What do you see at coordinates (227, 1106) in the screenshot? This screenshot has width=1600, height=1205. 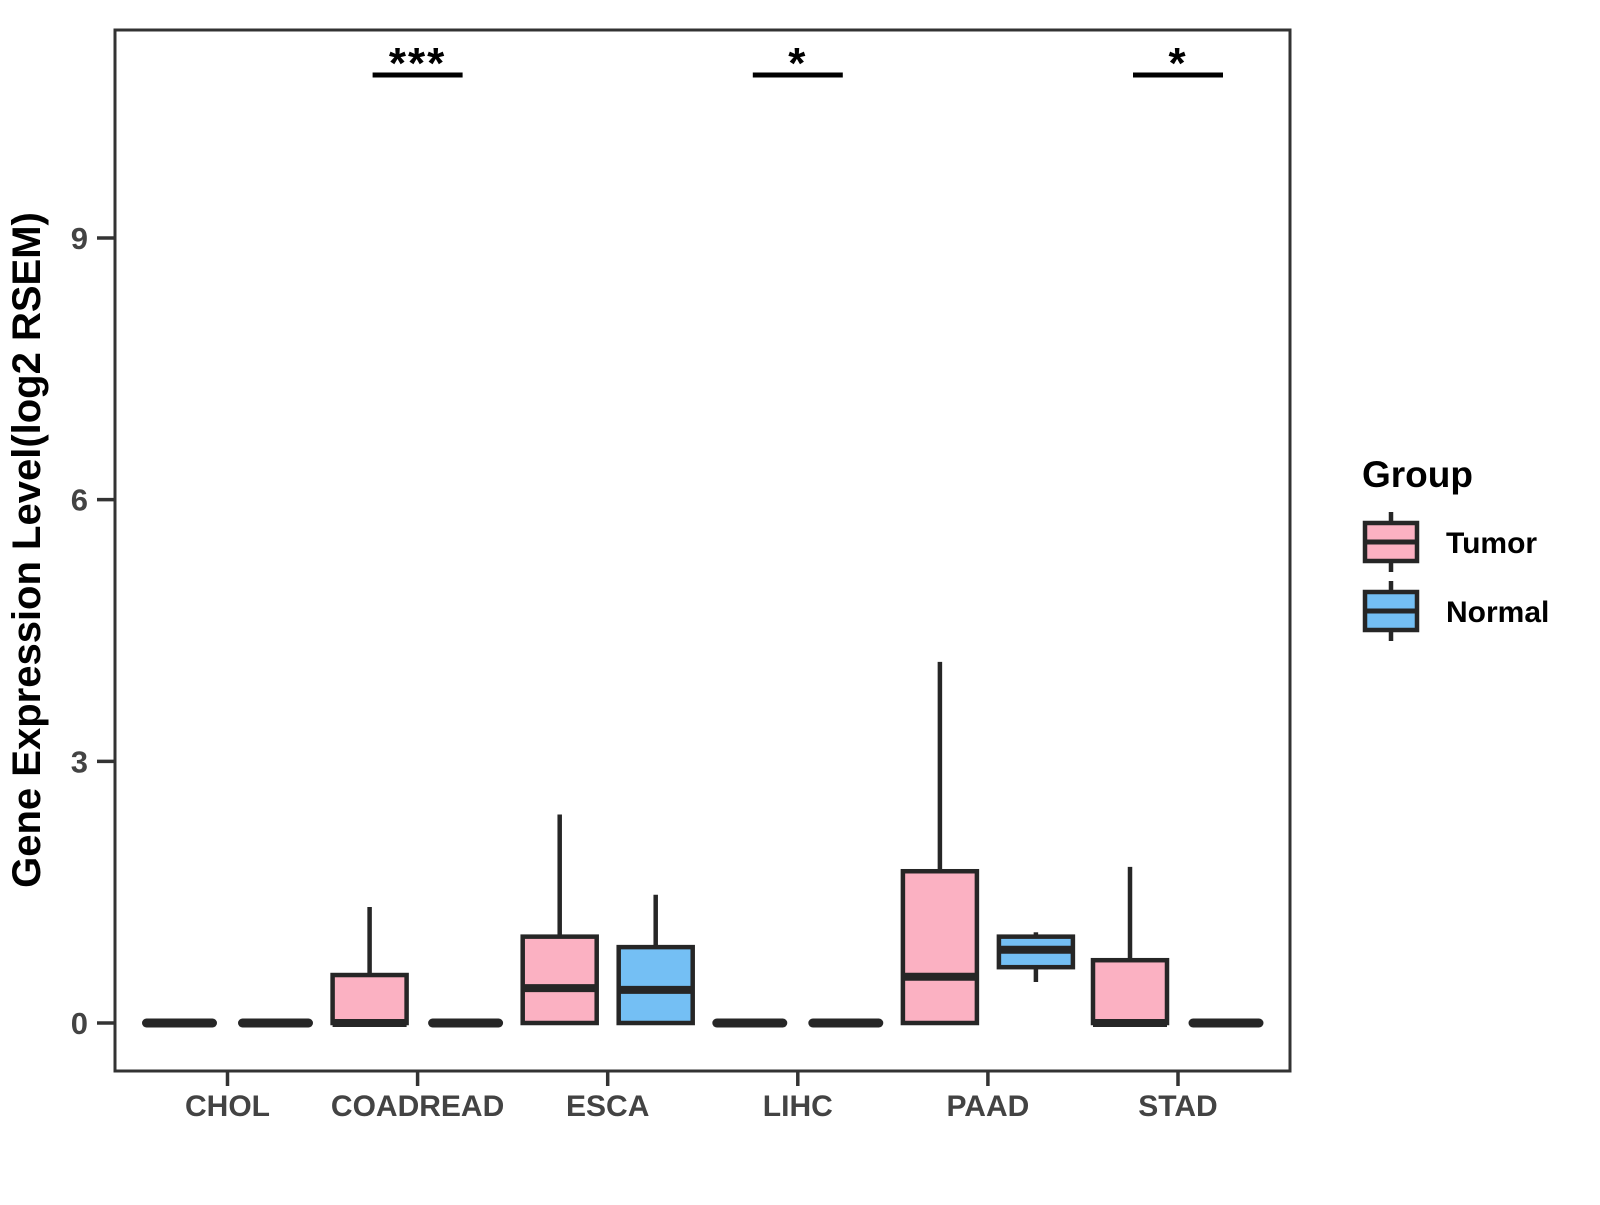 I see `x-tick-label: CHOL` at bounding box center [227, 1106].